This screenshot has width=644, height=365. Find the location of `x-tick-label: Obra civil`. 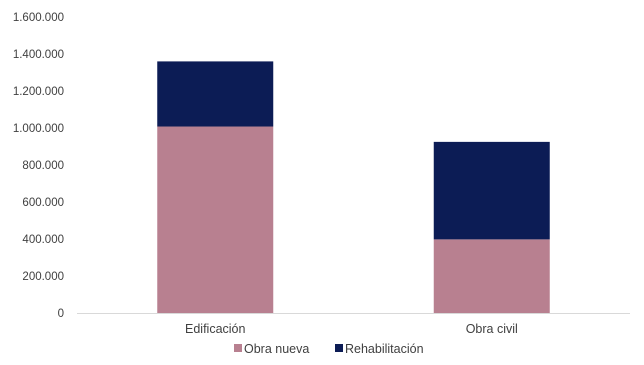

x-tick-label: Obra civil is located at coordinates (492, 329).